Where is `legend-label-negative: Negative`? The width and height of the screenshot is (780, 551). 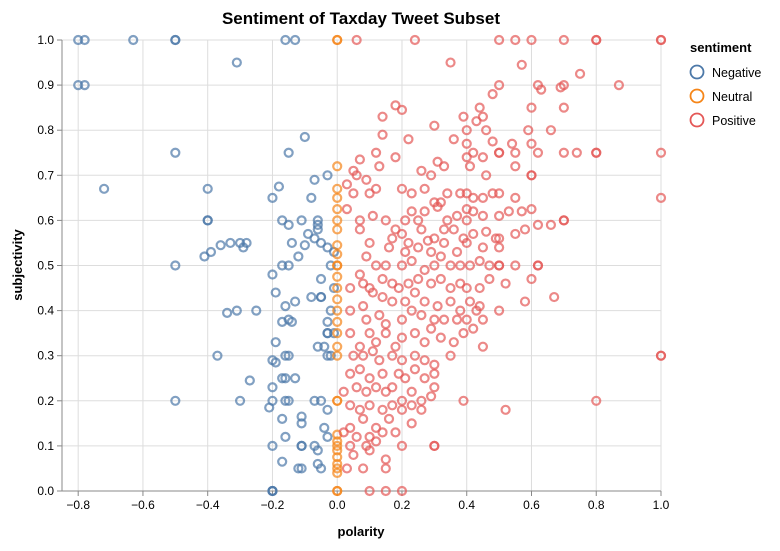
legend-label-negative: Negative is located at coordinates (736, 73).